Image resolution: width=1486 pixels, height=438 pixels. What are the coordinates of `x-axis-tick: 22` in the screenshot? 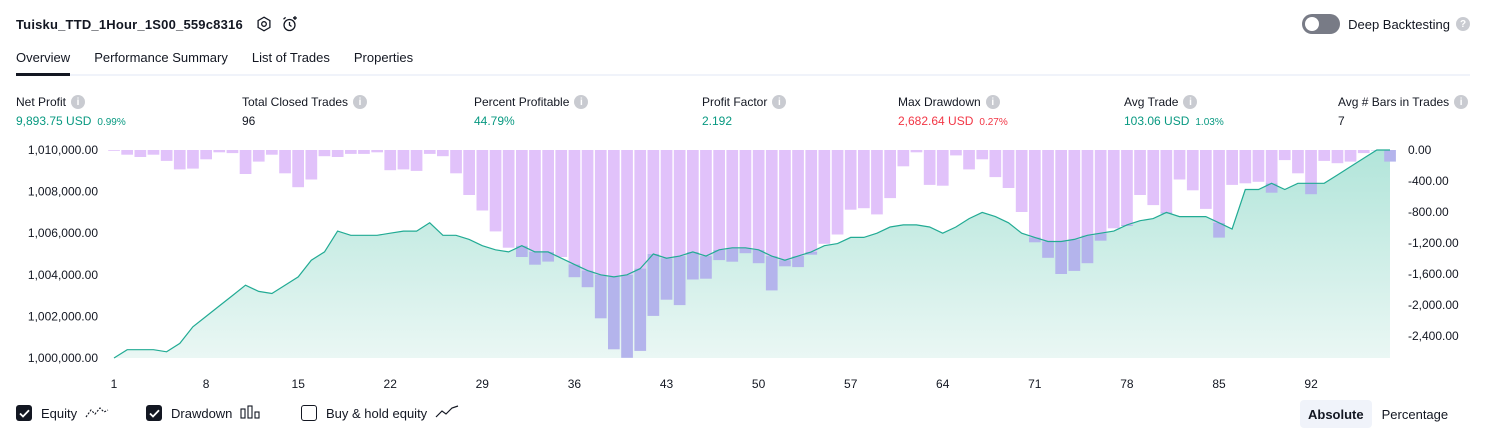 It's located at (391, 384).